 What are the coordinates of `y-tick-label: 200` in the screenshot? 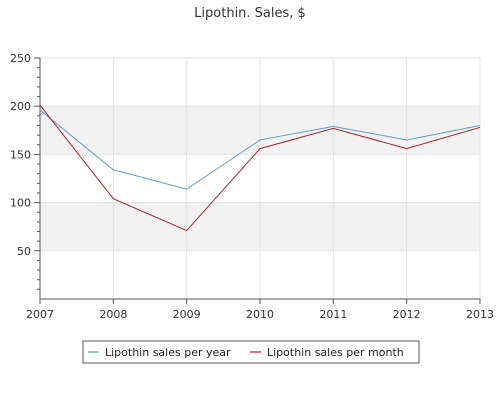 It's located at (20, 106).